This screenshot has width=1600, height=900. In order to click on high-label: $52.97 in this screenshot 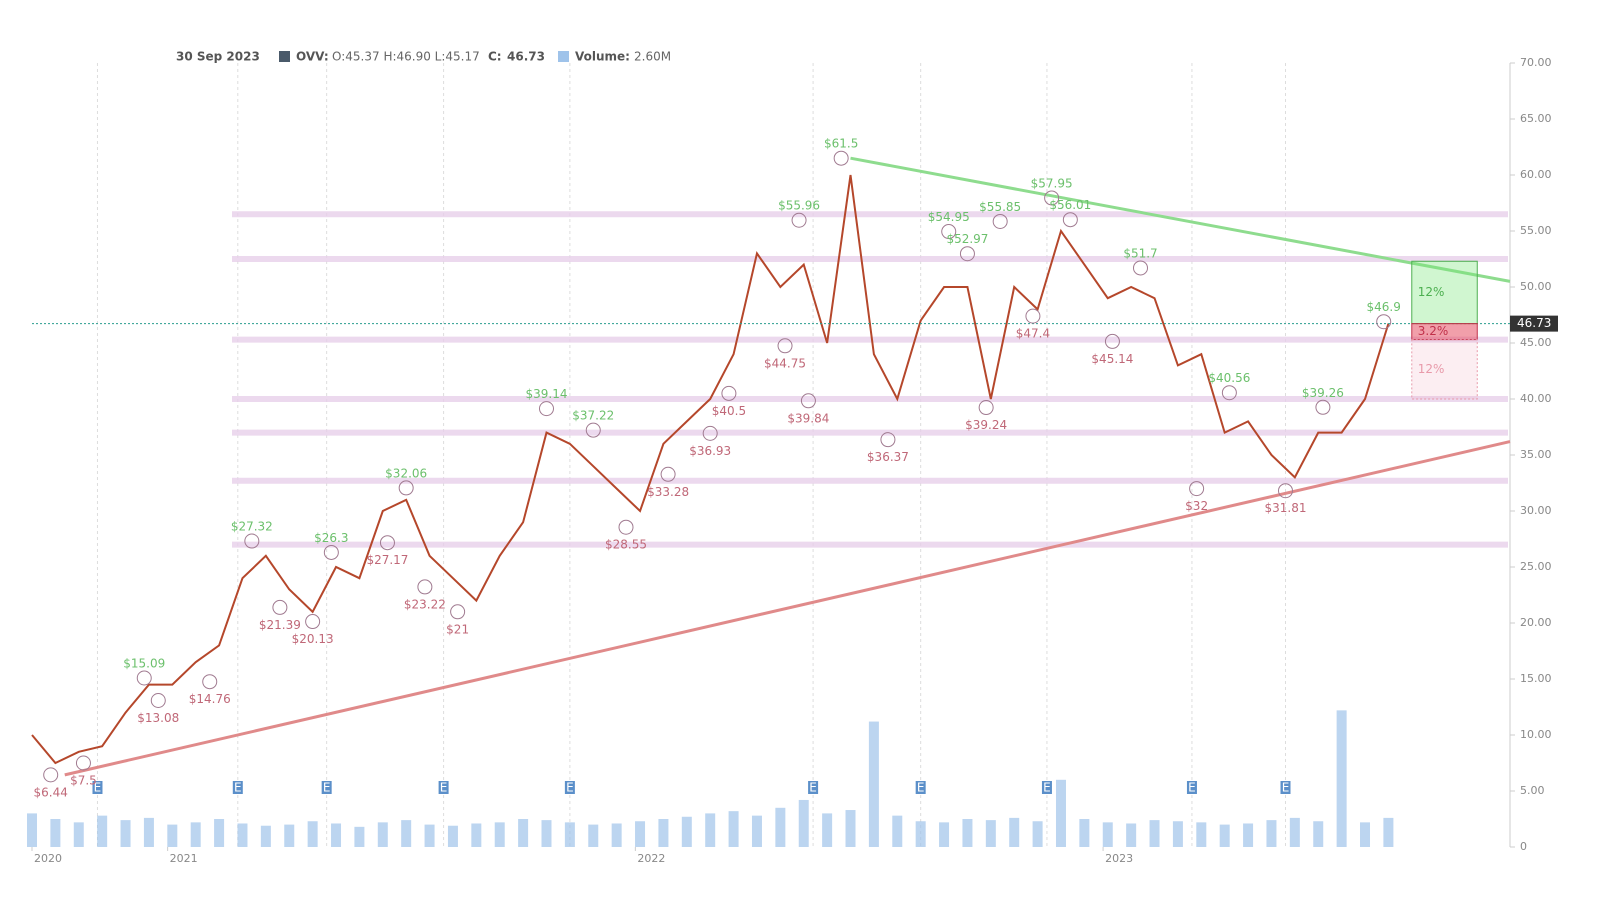, I will do `click(967, 239)`.